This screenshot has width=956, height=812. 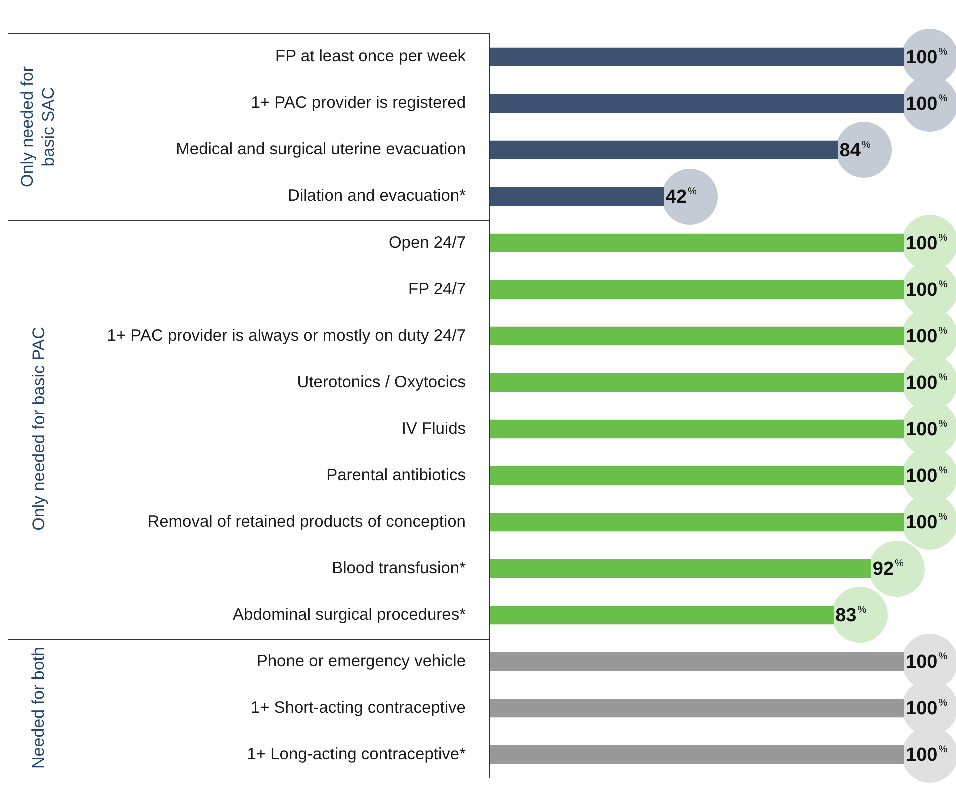 What do you see at coordinates (357, 754) in the screenshot?
I see `y-tick-label: 1+ Long-acting contraceptive*` at bounding box center [357, 754].